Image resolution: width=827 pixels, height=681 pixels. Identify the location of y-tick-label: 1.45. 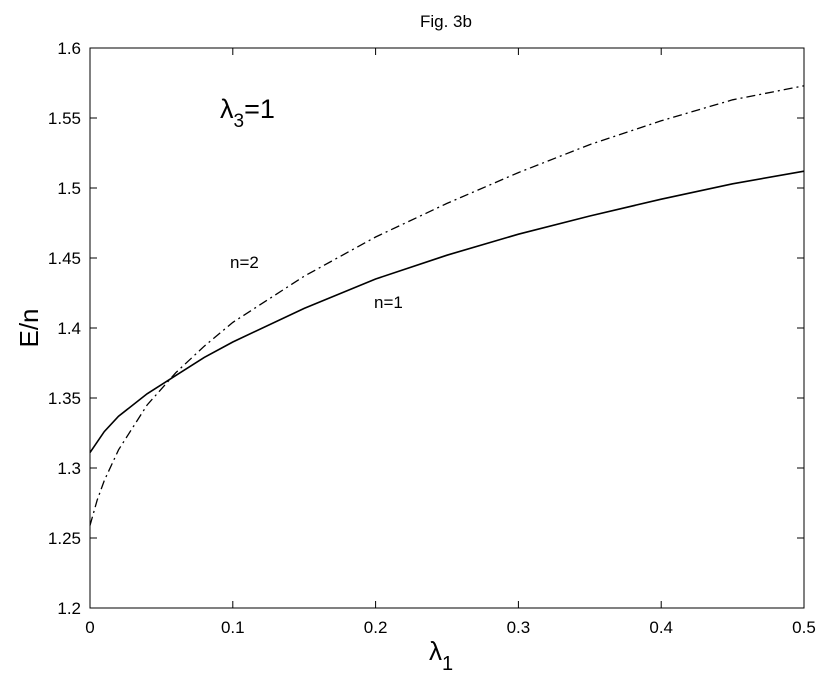
(64, 258).